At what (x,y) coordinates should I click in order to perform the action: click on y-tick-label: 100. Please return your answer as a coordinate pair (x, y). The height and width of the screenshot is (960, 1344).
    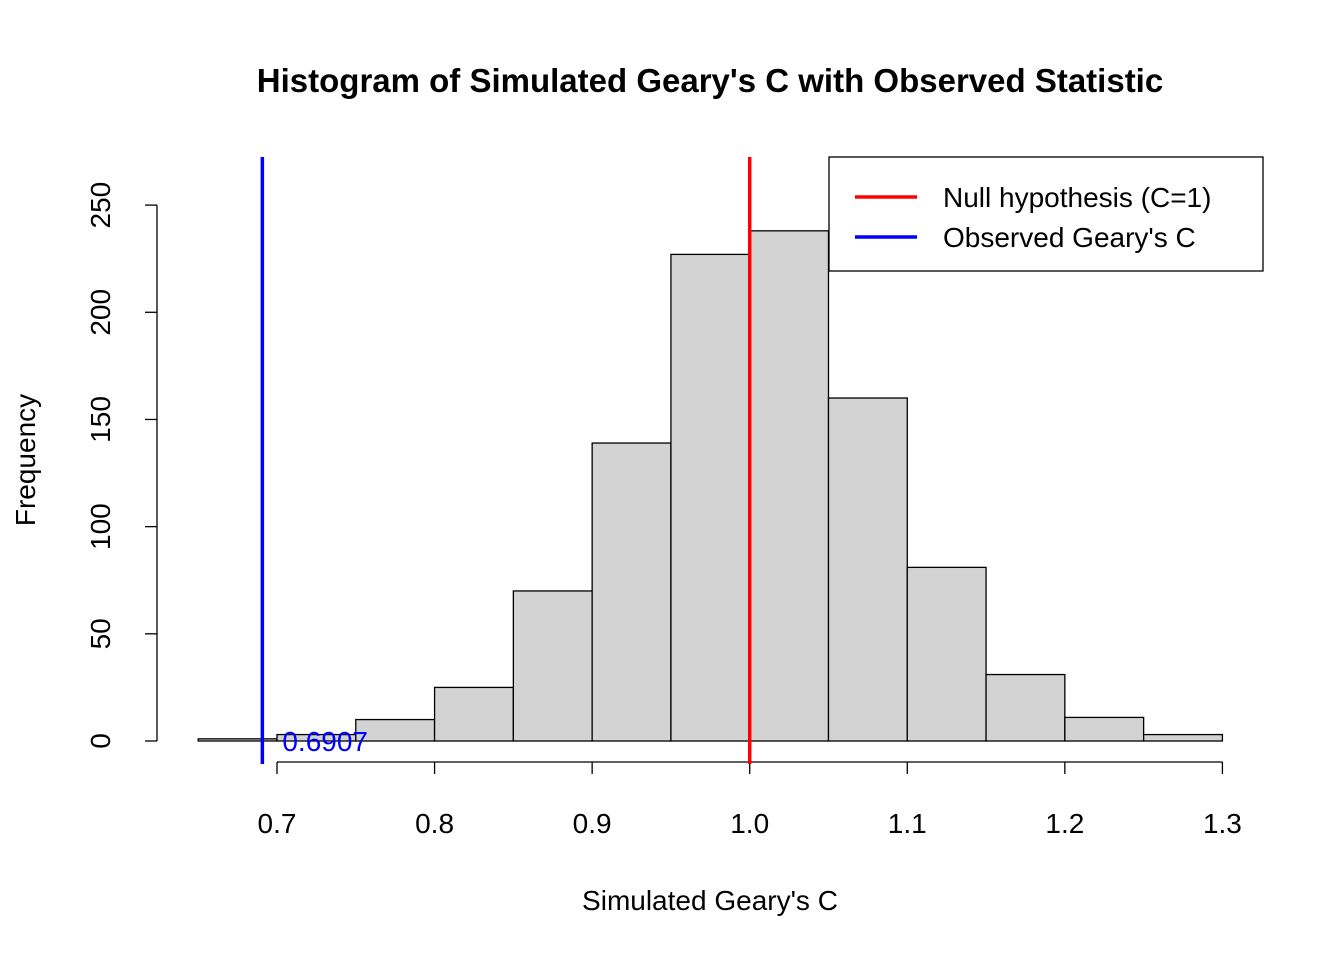
    Looking at the image, I should click on (100, 526).